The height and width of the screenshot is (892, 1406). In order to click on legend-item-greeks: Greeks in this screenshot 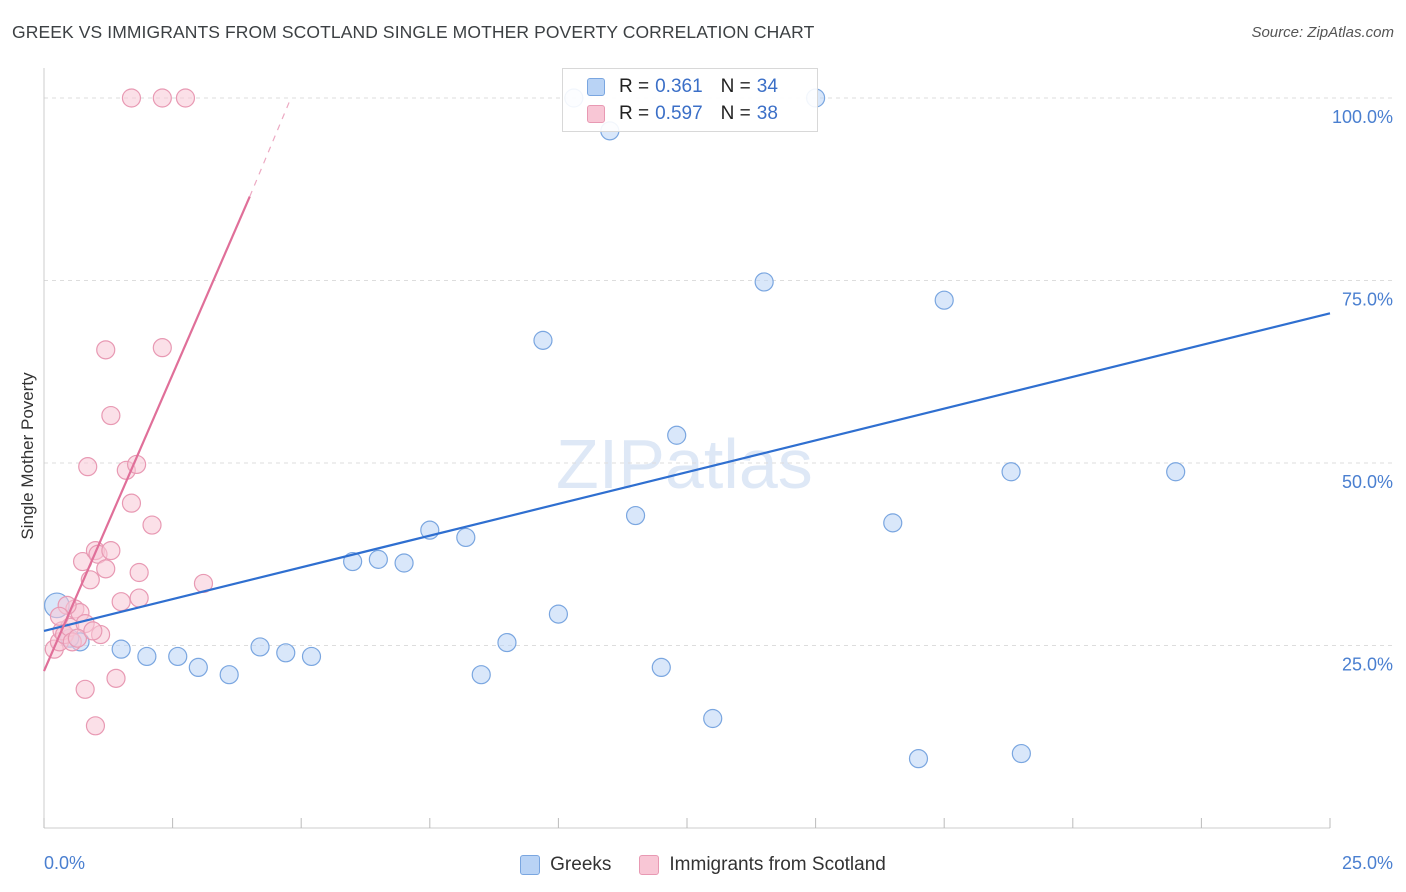, I will do `click(565, 865)`.